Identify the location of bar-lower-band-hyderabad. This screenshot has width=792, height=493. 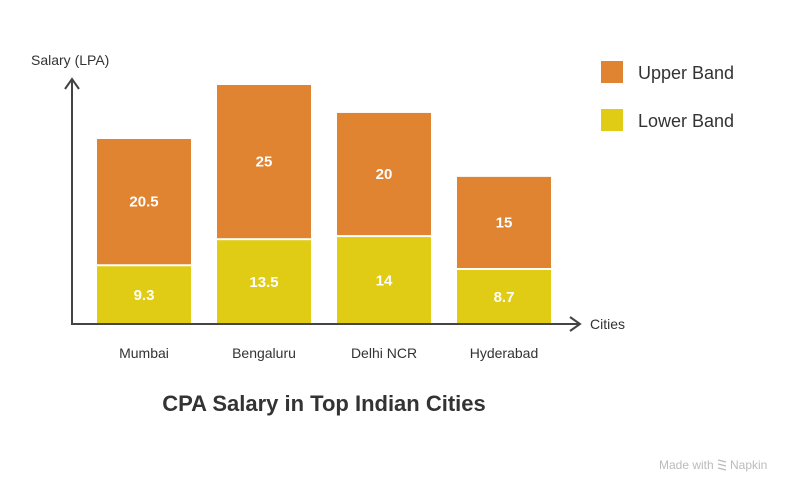
(504, 296).